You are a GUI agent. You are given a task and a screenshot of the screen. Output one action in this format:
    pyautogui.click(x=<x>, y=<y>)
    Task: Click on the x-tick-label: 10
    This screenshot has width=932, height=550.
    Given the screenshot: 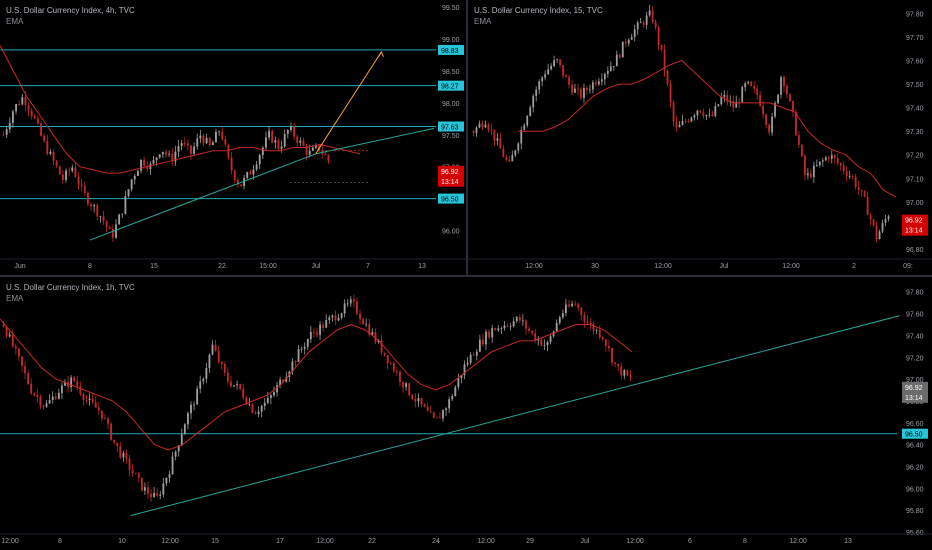 What is the action you would take?
    pyautogui.click(x=122, y=541)
    